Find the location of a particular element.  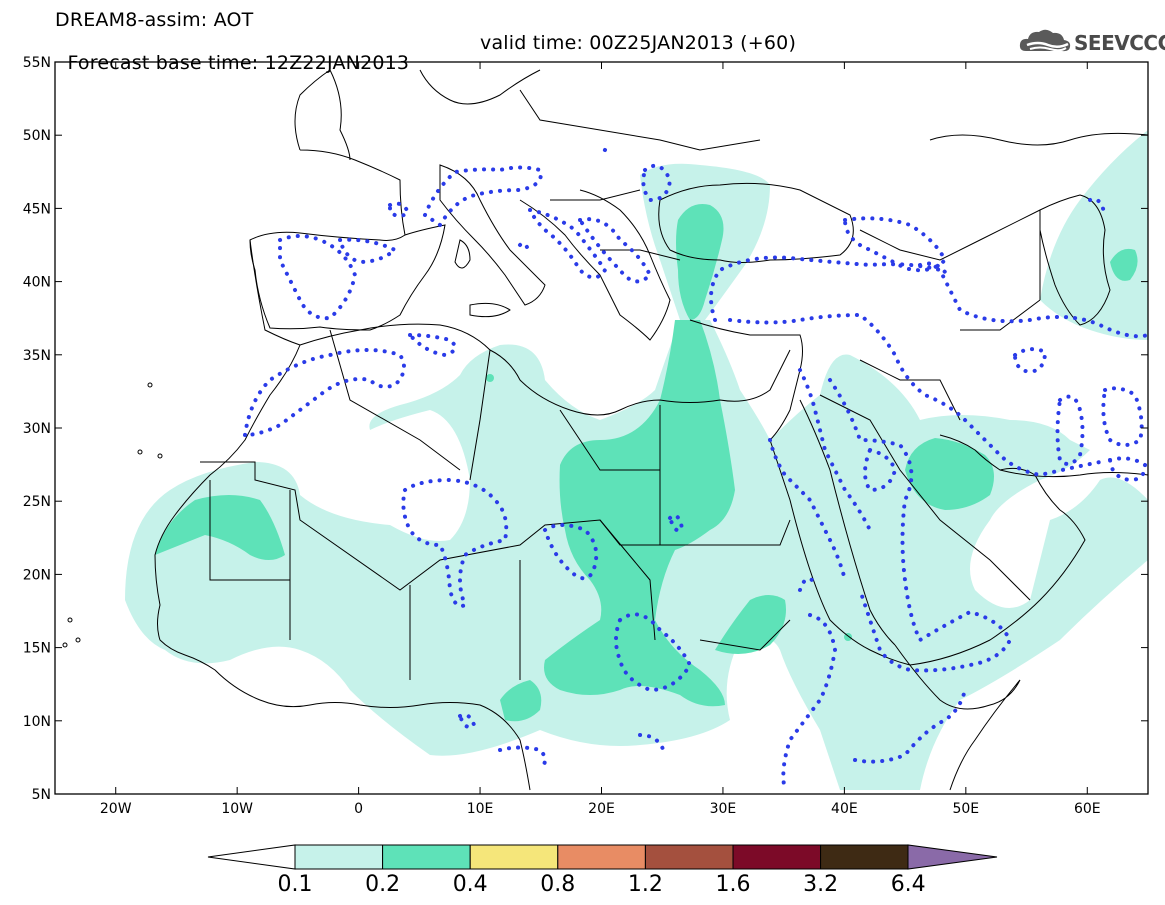

colorbar-label: 1.2 is located at coordinates (645, 884).